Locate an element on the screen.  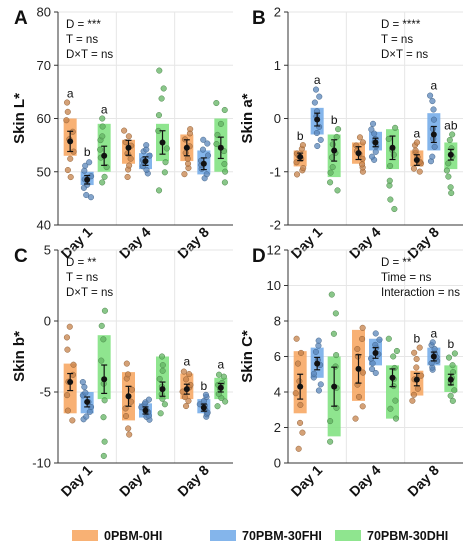
x-tick-label: Day 4 is located at coordinates (365, 243).